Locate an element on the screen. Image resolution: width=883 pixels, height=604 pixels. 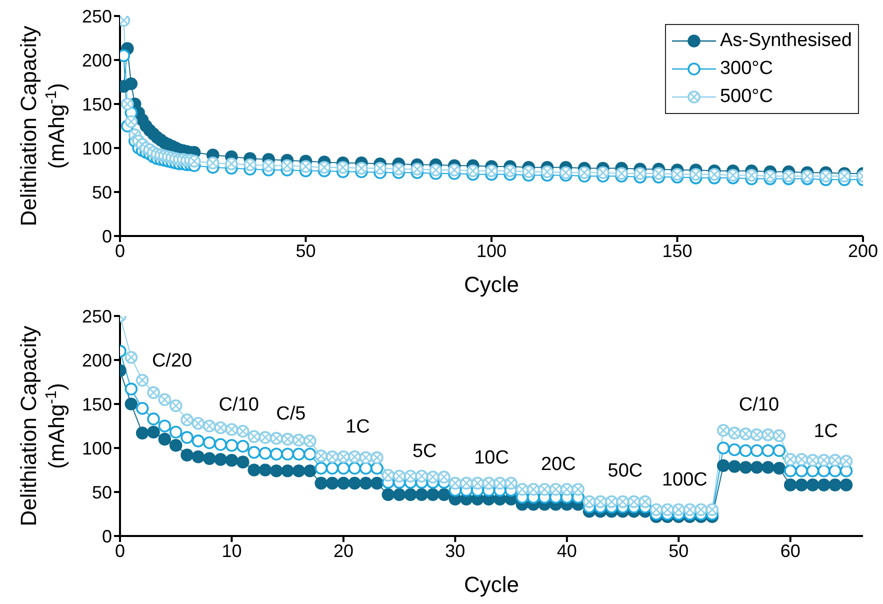
legend-label: As-Synthesised is located at coordinates (786, 41).